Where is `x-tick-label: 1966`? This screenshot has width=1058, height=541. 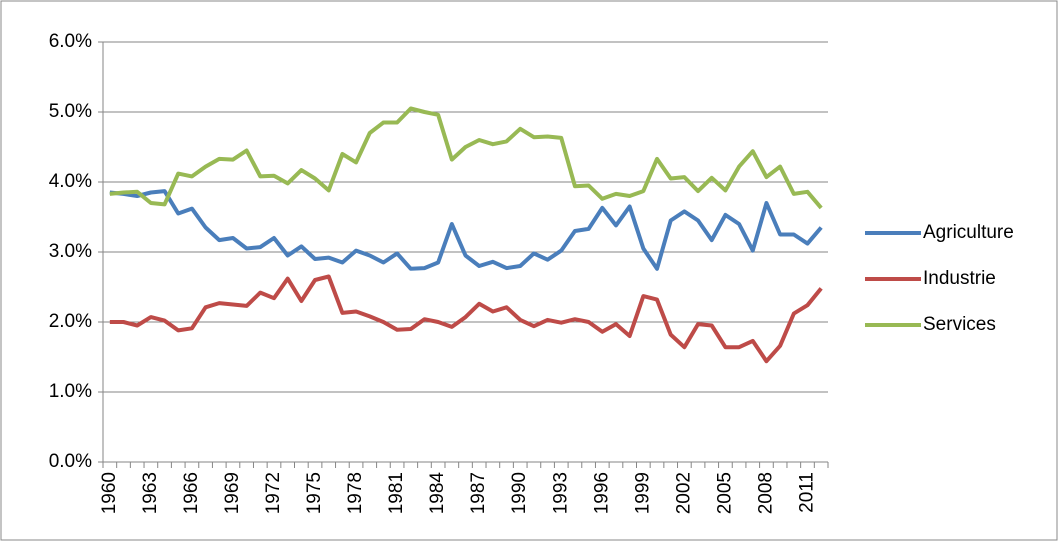
x-tick-label: 1966 is located at coordinates (191, 493).